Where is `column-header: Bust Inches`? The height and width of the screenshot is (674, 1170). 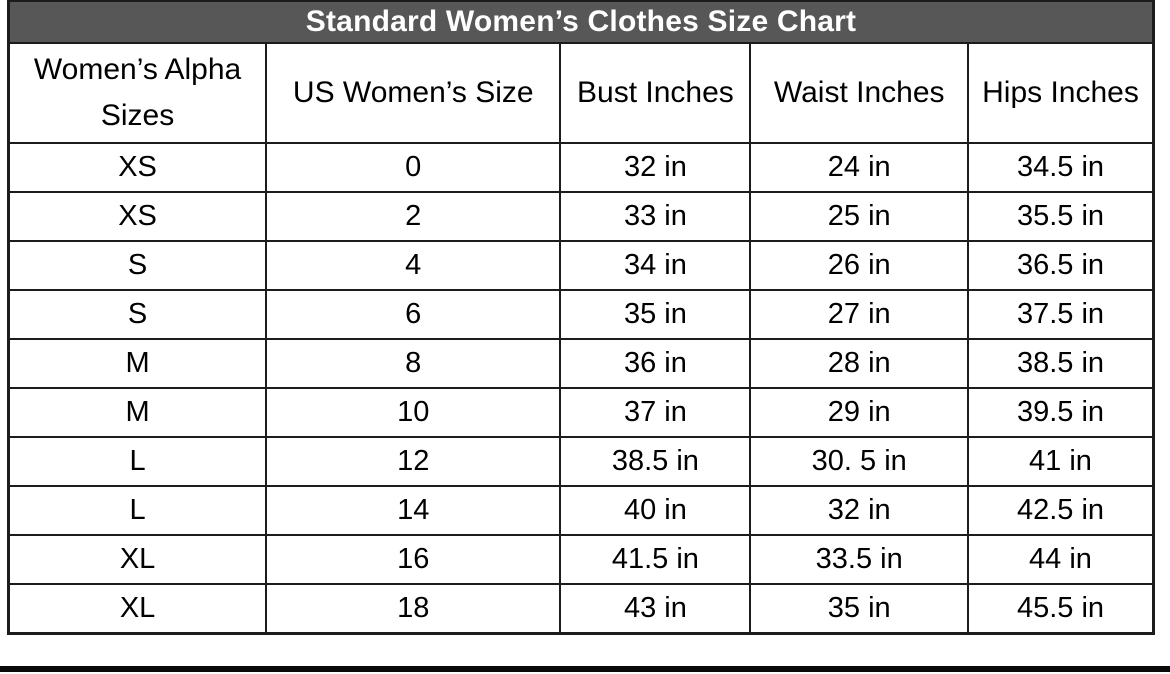 column-header: Bust Inches is located at coordinates (655, 93).